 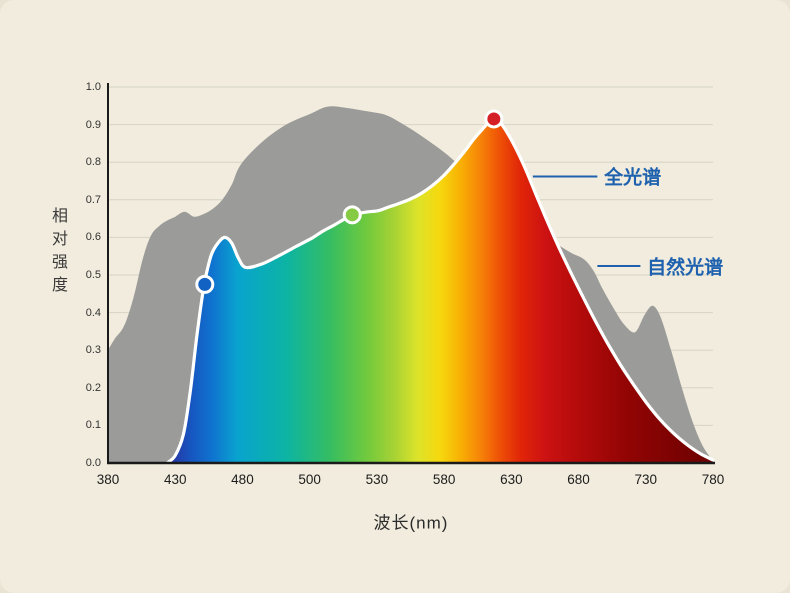 What do you see at coordinates (444, 479) in the screenshot?
I see `x-tick-label: 580` at bounding box center [444, 479].